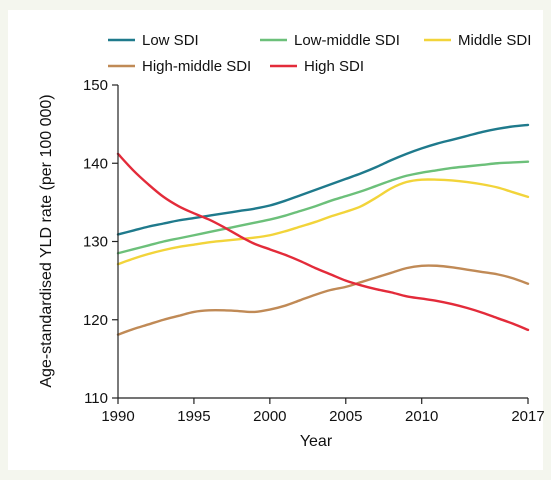 The width and height of the screenshot is (551, 480). I want to click on y-axis-title: Age-standardised YLD rate (per 100 000), so click(46, 240).